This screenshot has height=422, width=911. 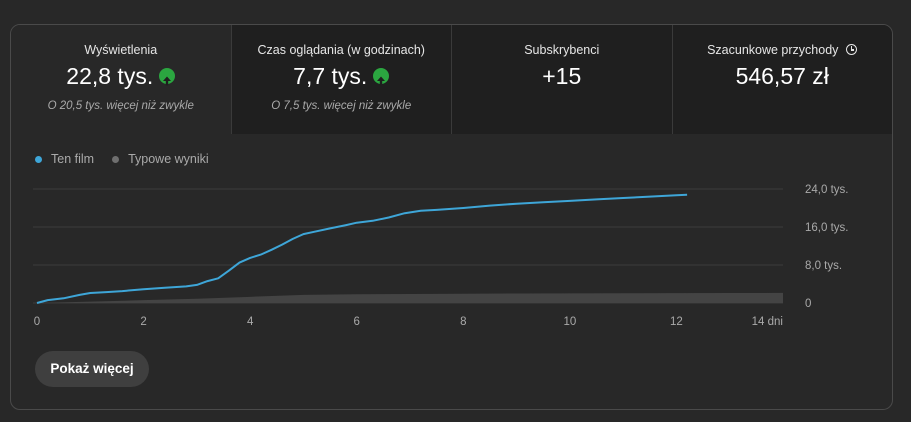 I want to click on legend-item-typical: Typowe wyniki, so click(x=160, y=159).